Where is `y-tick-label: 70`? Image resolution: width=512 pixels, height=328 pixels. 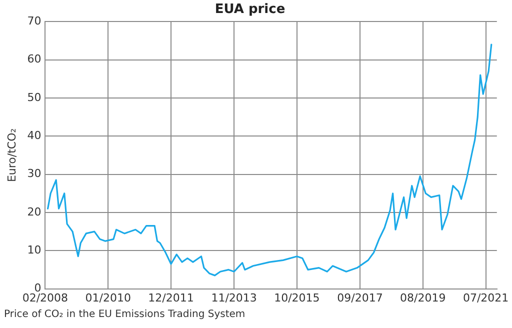
y-tick-label: 70 is located at coordinates (34, 21).